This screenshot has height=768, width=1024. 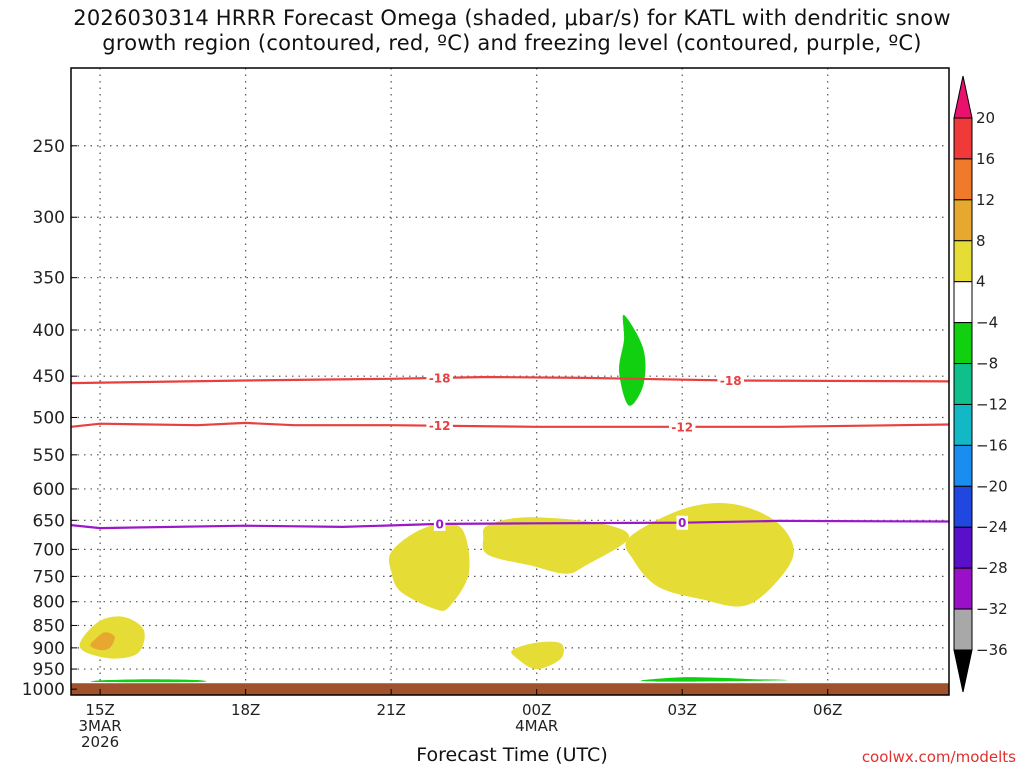 I want to click on y-tick-label: 450, so click(x=49, y=377).